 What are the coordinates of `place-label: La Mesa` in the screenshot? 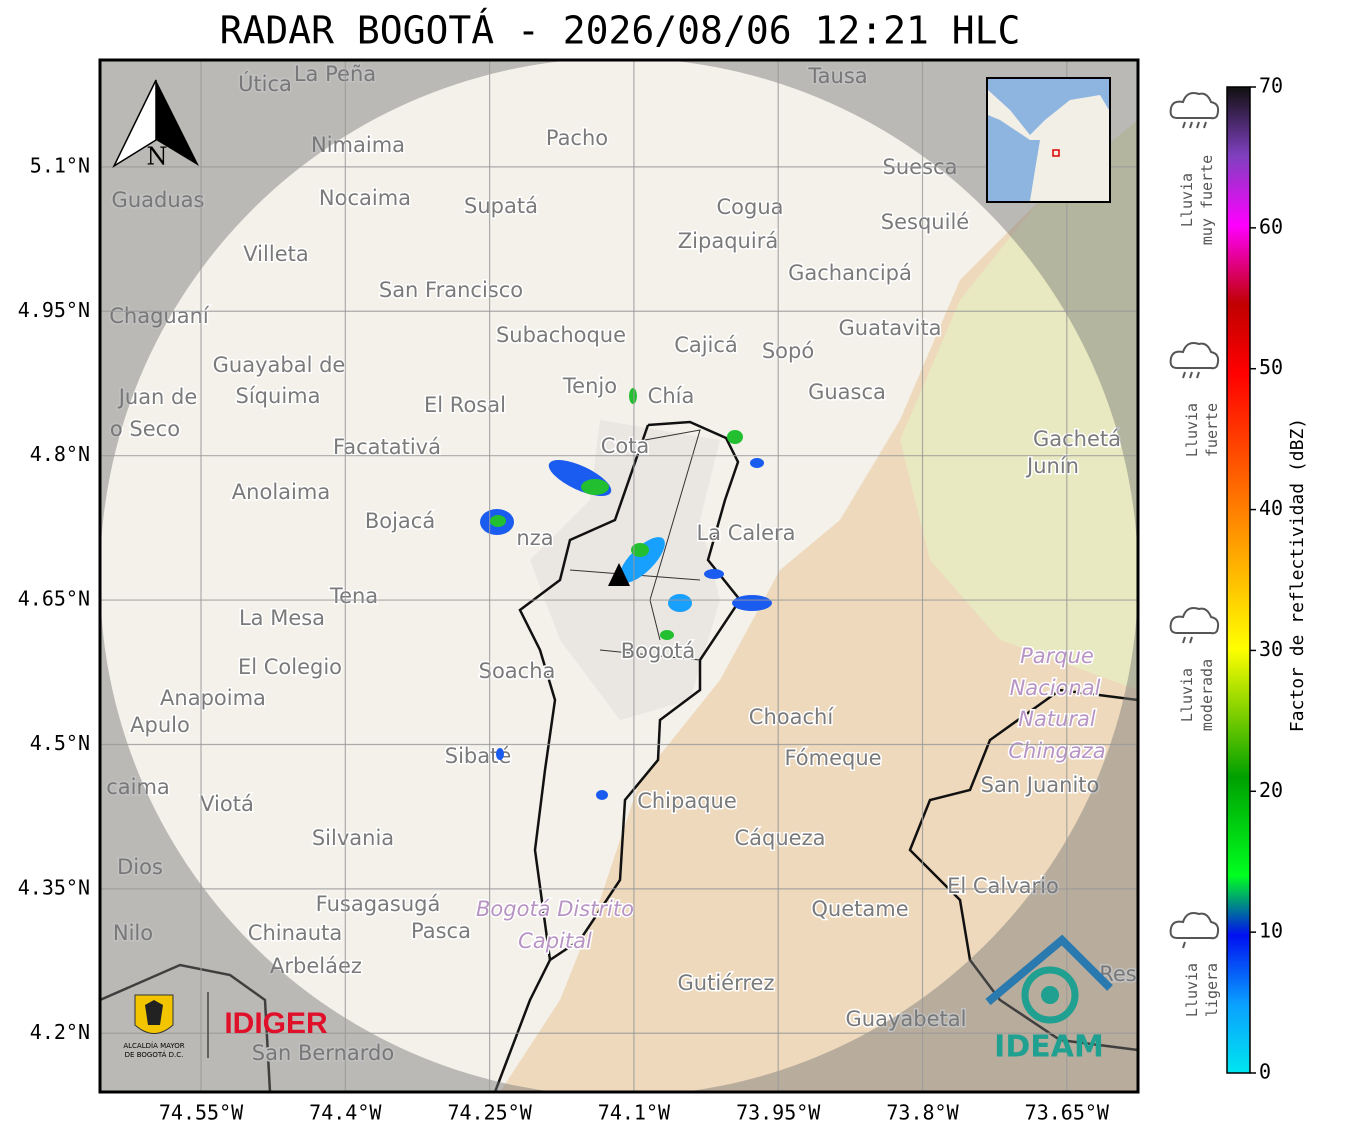 It's located at (282, 618).